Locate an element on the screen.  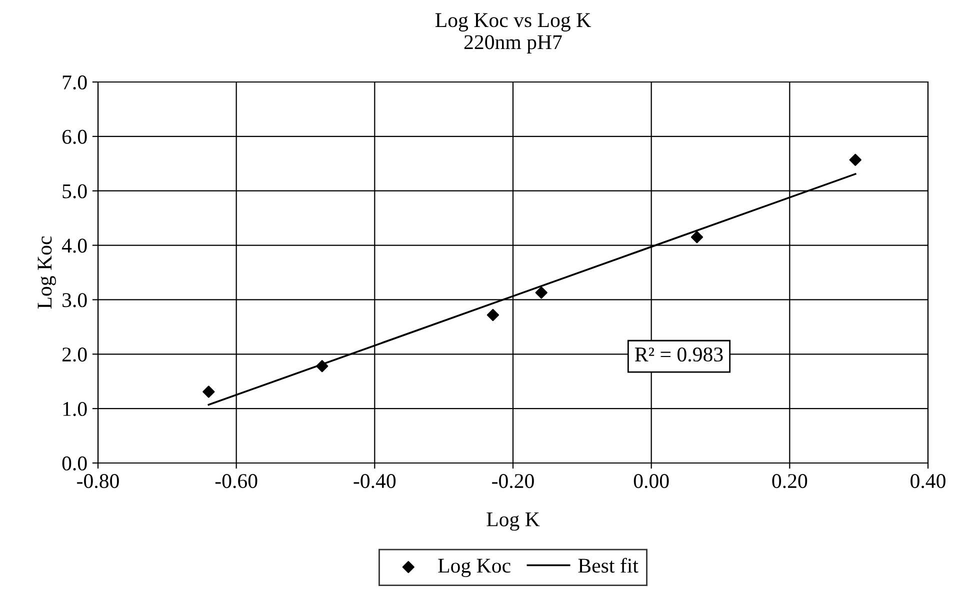
y-tick-label: 7.0 is located at coordinates (74, 82).